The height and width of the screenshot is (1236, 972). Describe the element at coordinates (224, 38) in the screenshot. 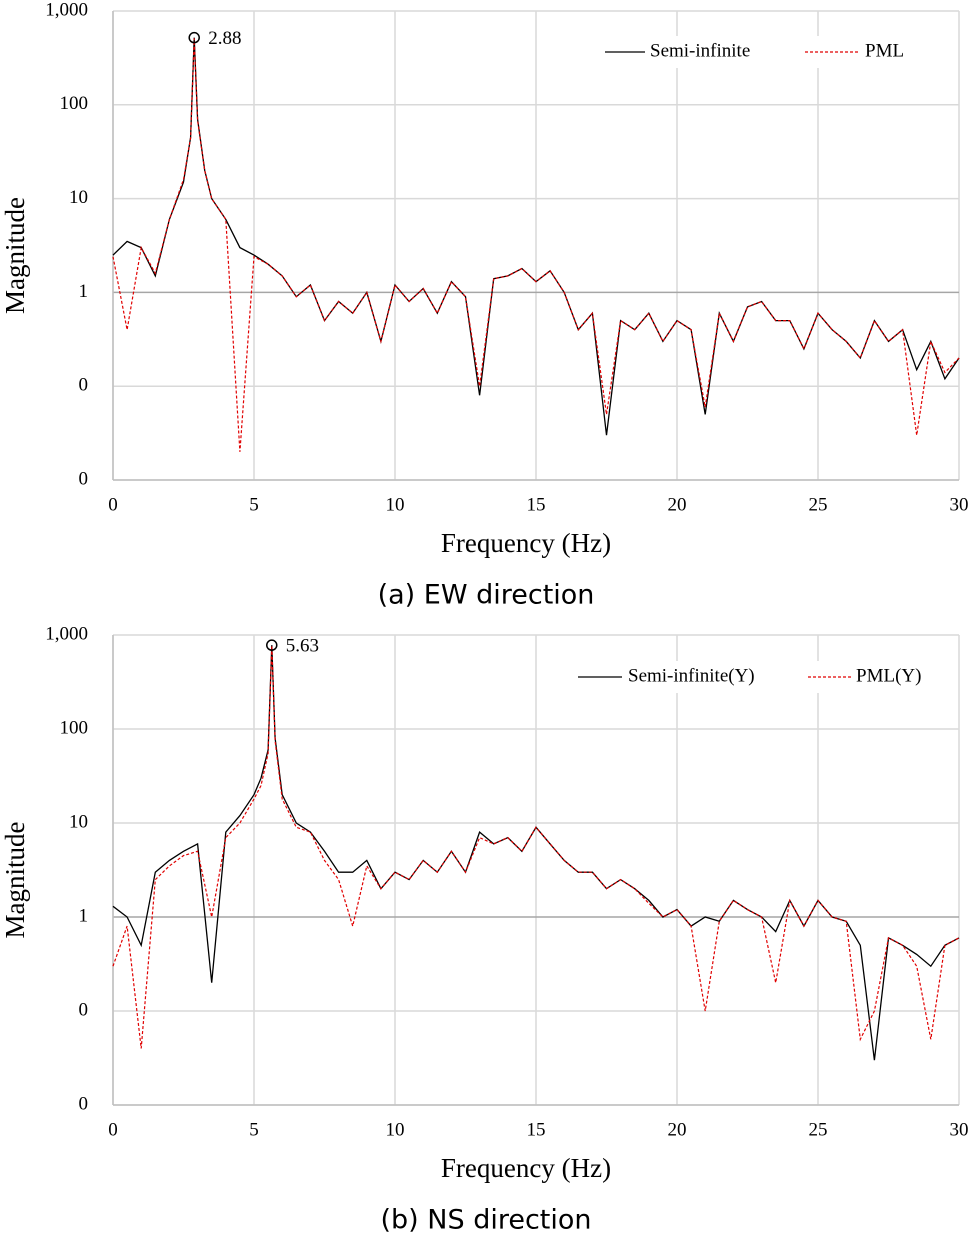

I see `peak-label: 2.88` at that location.